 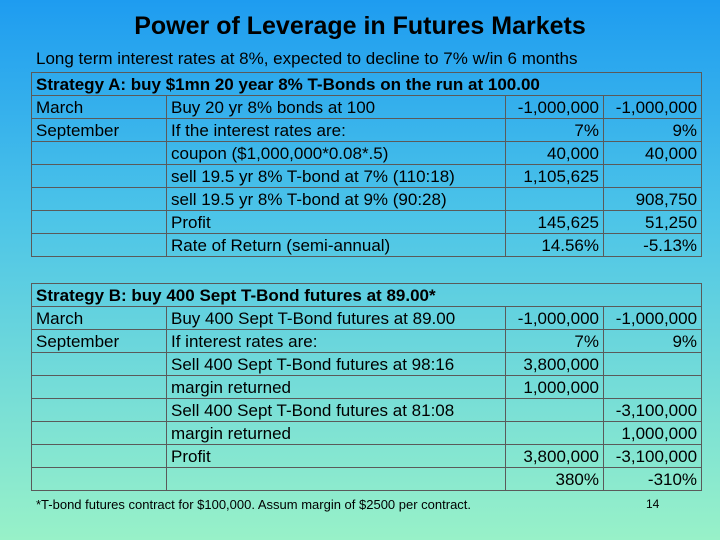 I want to click on value-7pct-cell: 380%, so click(x=554, y=479).